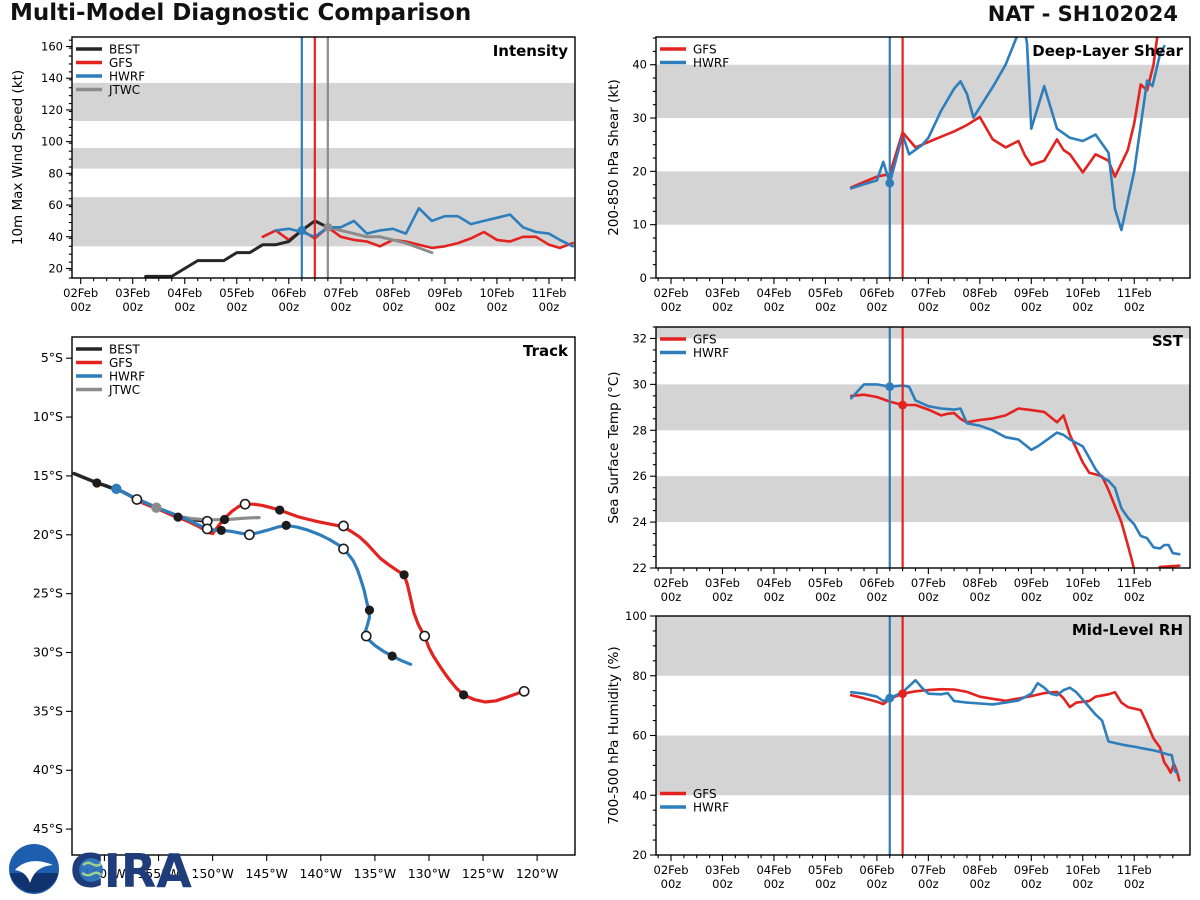  I want to click on sst-series-gfs, so click(1015, 480).